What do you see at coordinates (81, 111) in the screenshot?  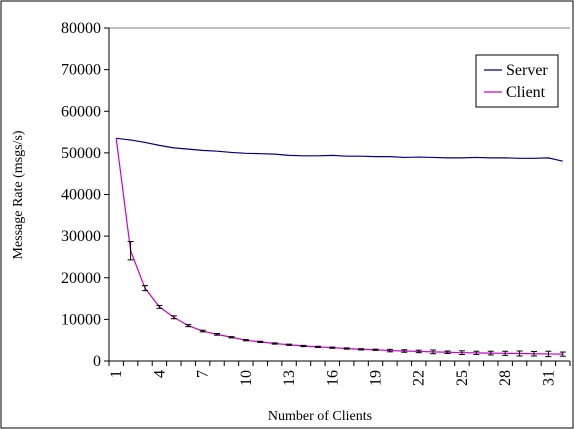 I see `y-tick-label: 60000` at bounding box center [81, 111].